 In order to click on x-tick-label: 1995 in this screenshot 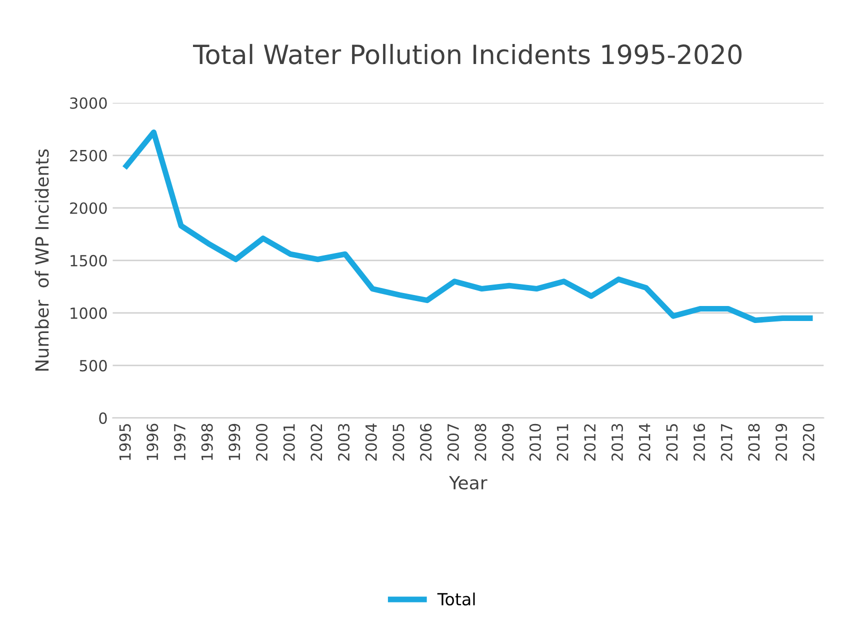, I will do `click(125, 442)`.